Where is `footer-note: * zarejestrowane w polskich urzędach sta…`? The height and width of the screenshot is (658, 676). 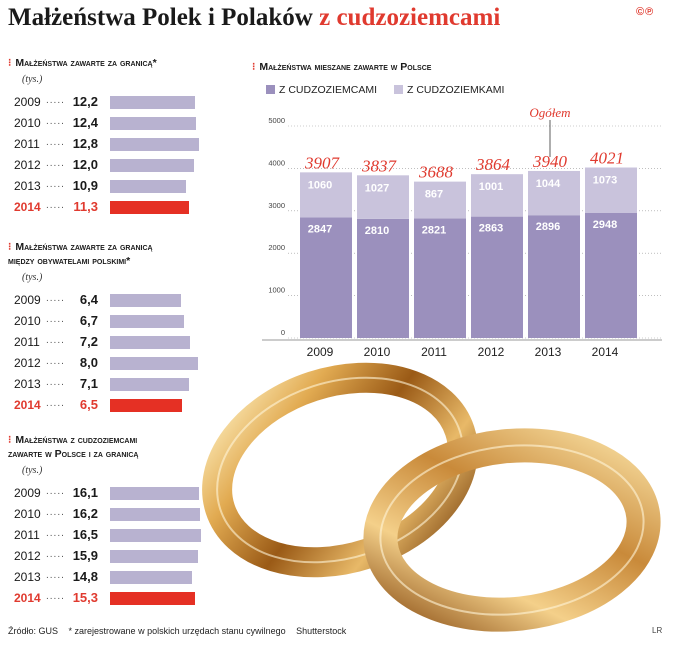
footer-note: * zarejestrowane w polskich urzędach sta… is located at coordinates (177, 631).